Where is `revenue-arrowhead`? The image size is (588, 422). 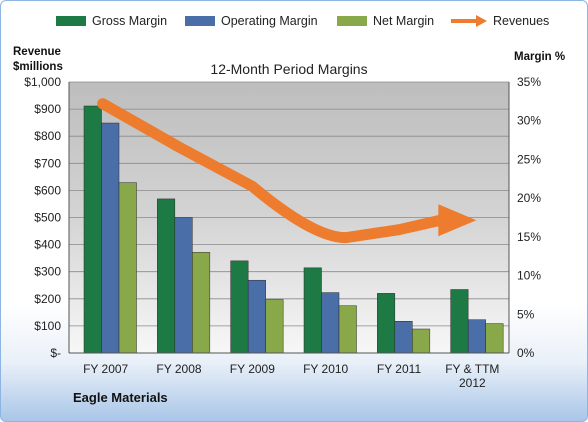 revenue-arrowhead is located at coordinates (457, 220).